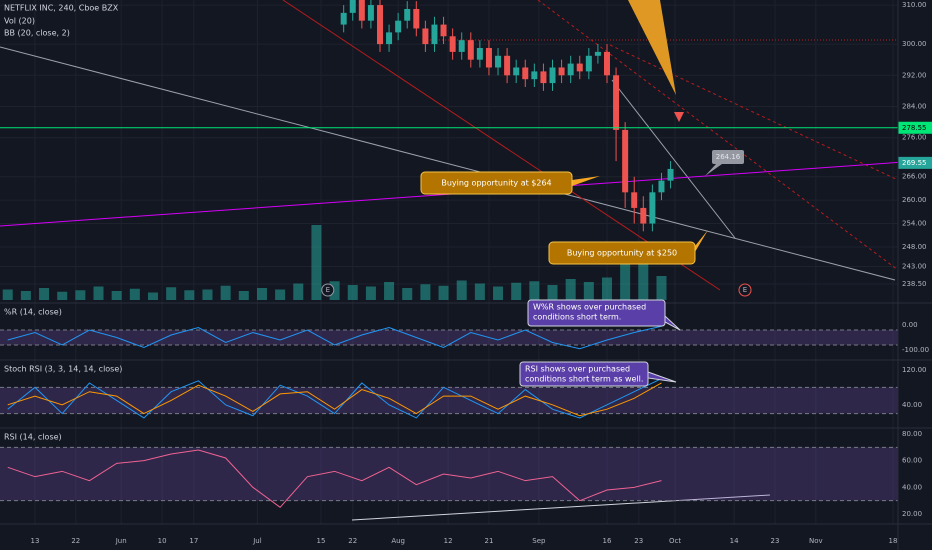 Image resolution: width=932 pixels, height=550 pixels. What do you see at coordinates (398, 541) in the screenshot?
I see `x-tick-label: Aug` at bounding box center [398, 541].